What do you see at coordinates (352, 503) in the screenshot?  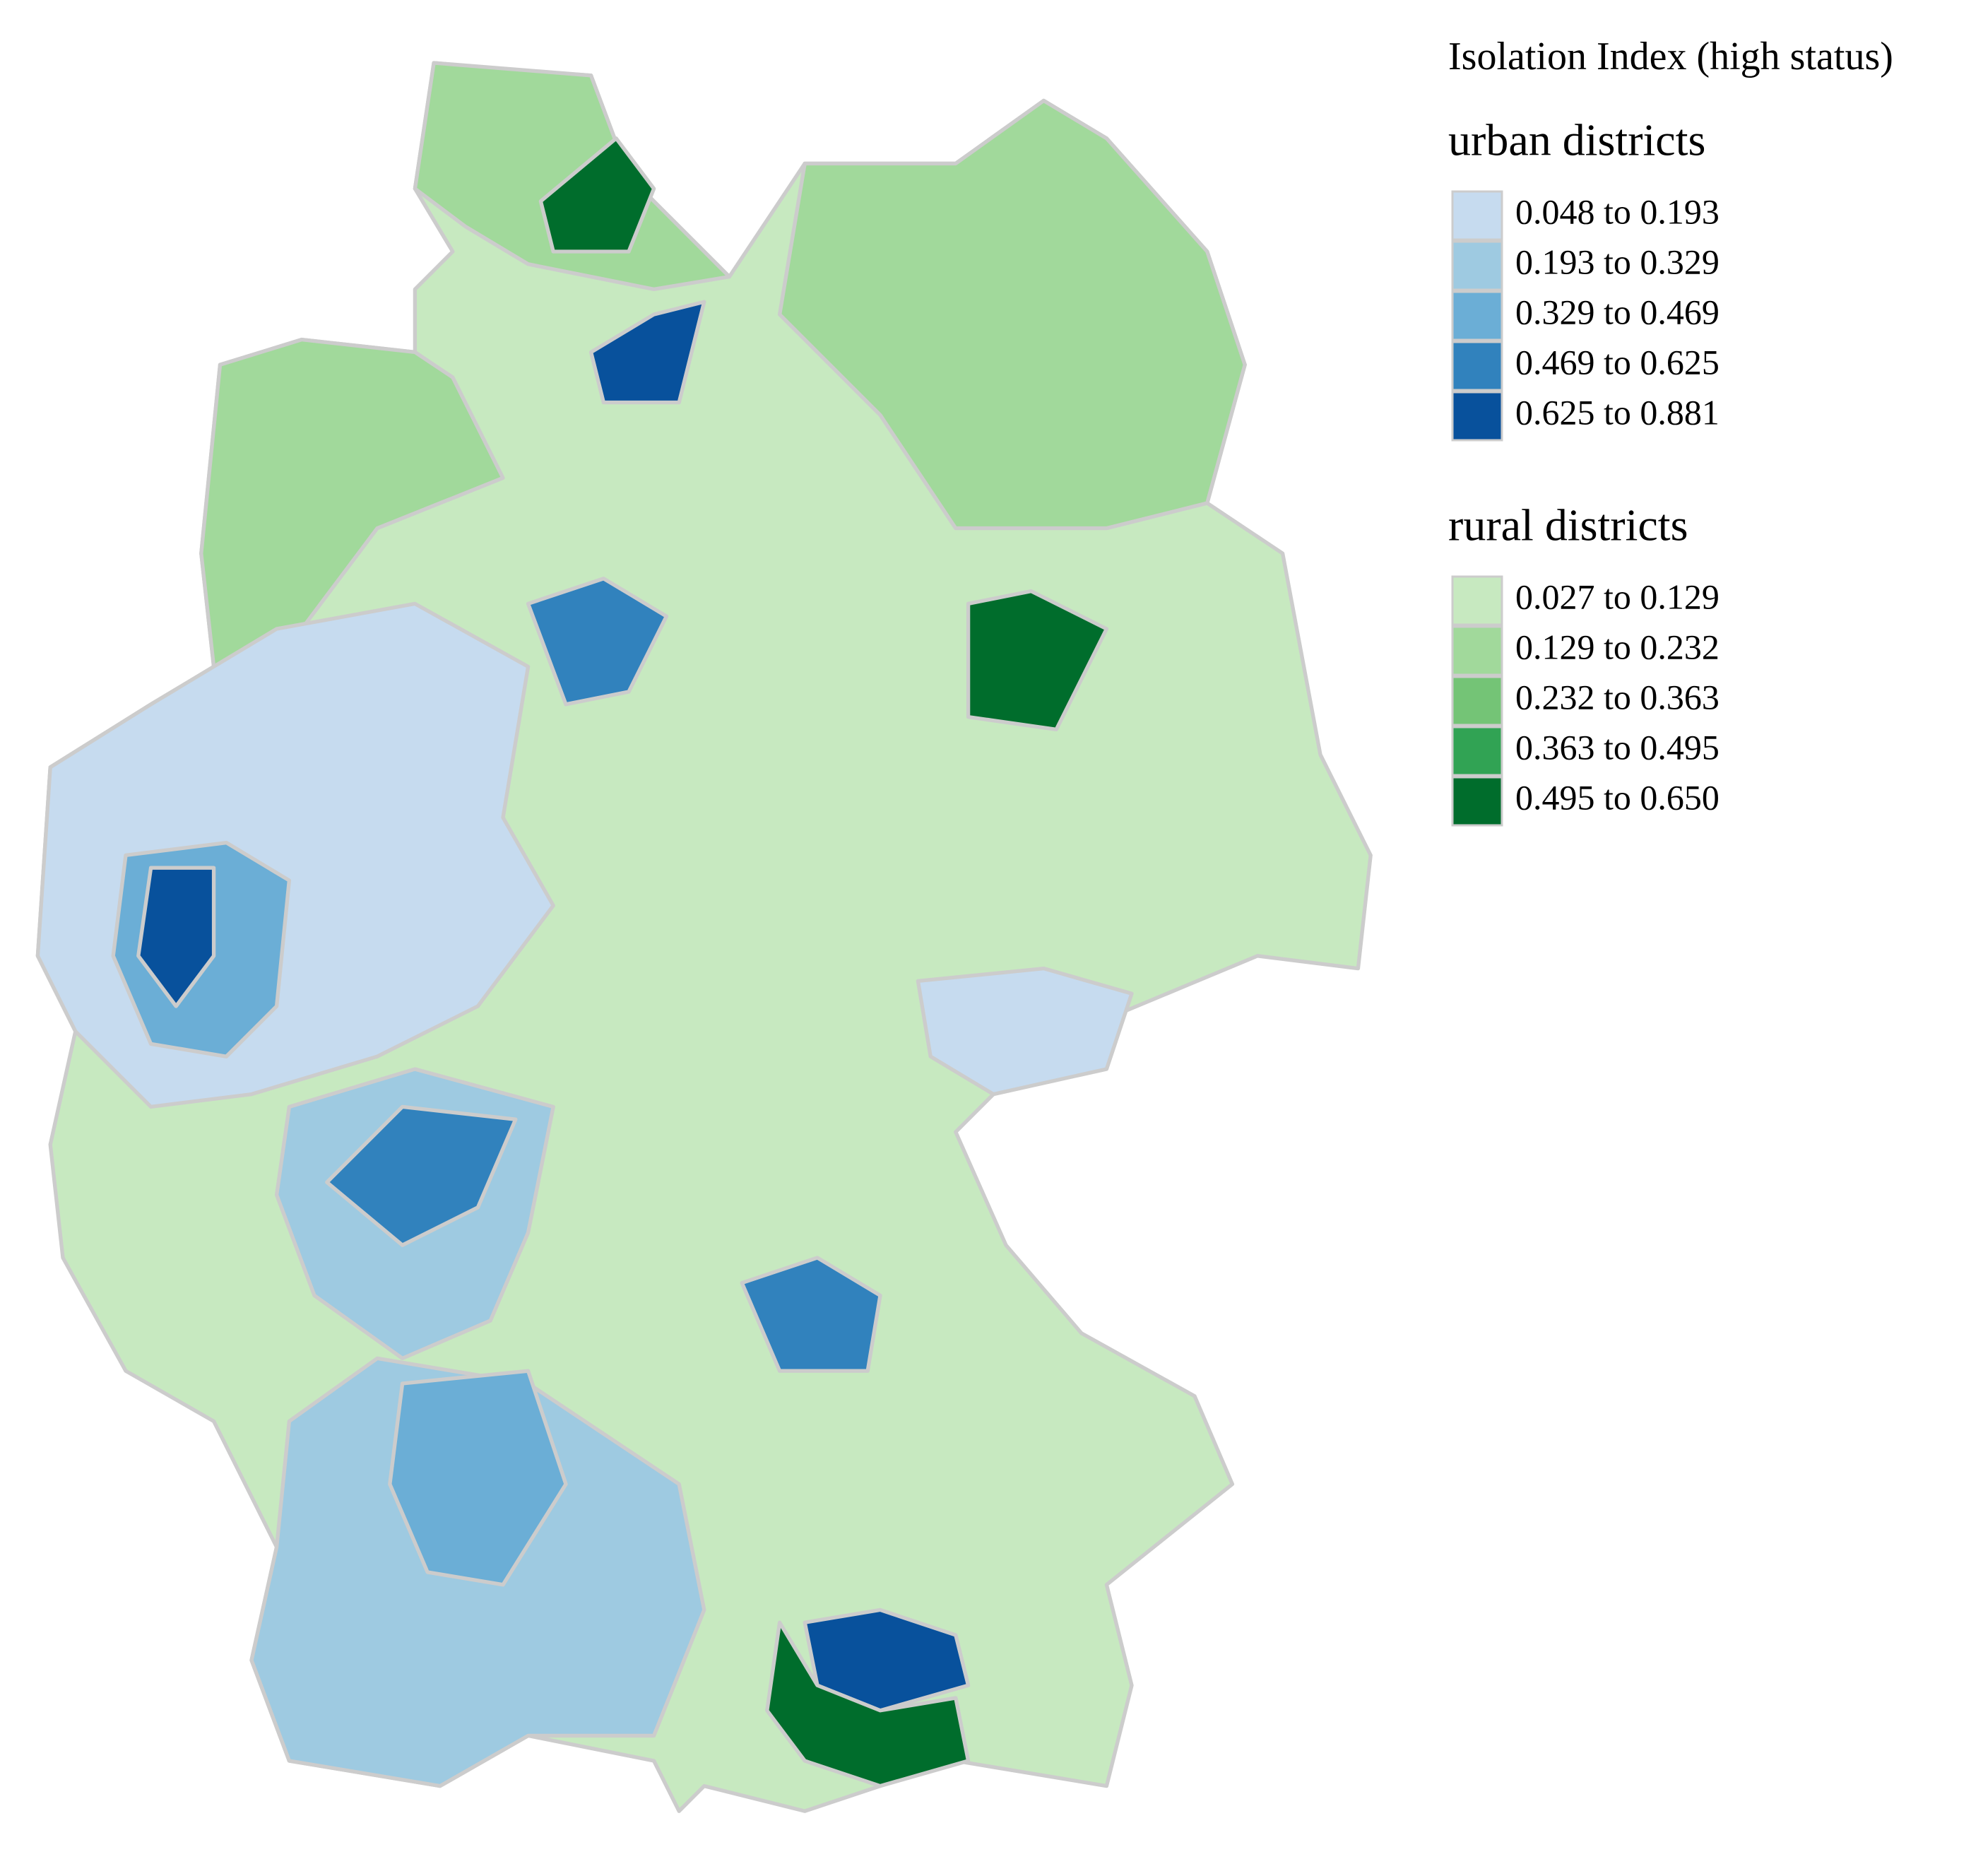 I see `northwest-region` at bounding box center [352, 503].